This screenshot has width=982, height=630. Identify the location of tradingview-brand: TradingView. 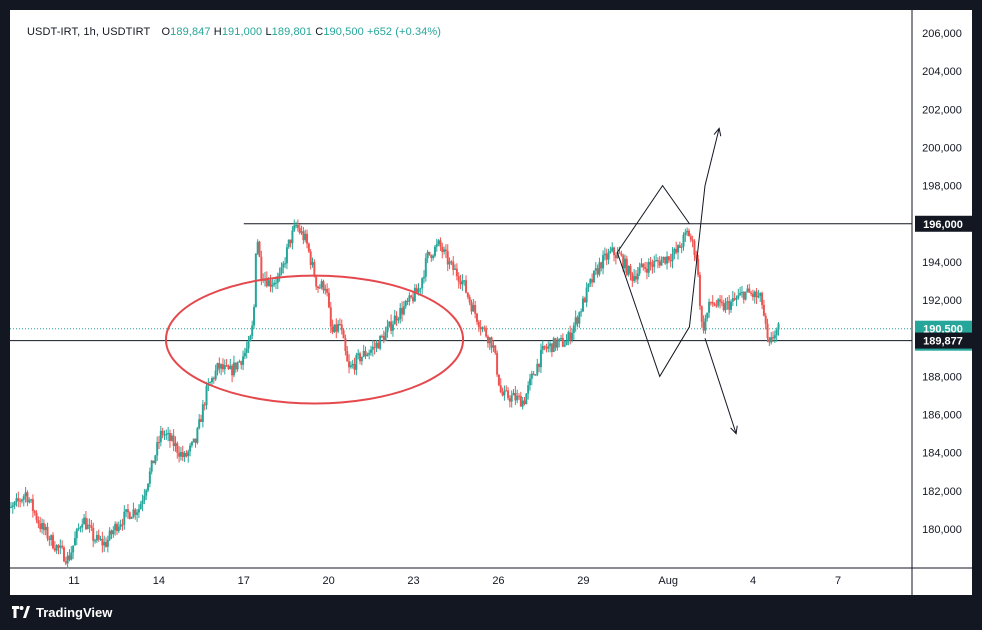
(62, 612).